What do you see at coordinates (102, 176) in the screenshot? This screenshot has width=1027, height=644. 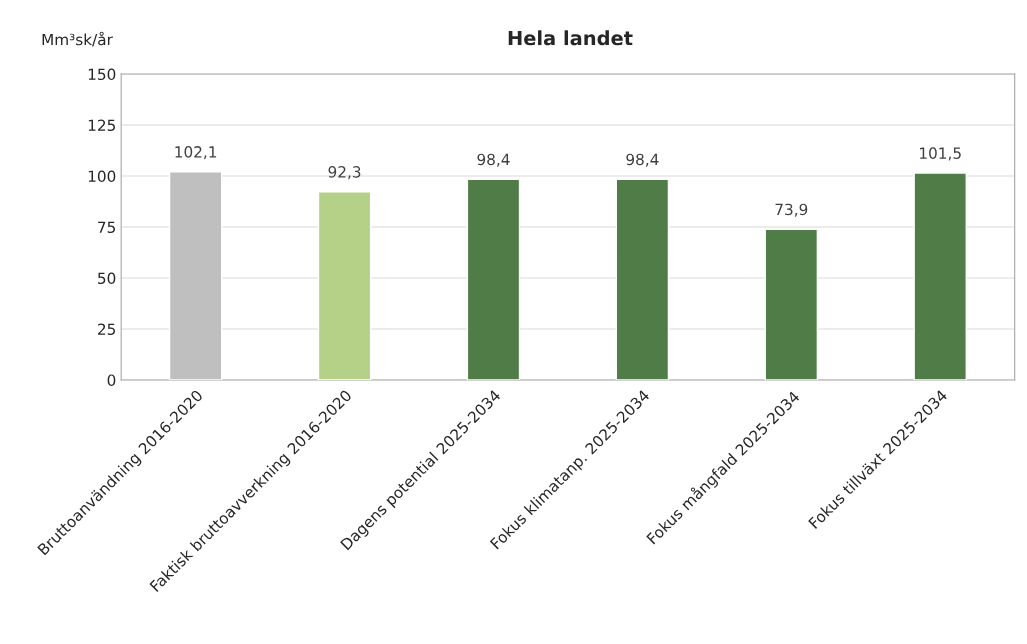 I see `y-tick-label: 100` at bounding box center [102, 176].